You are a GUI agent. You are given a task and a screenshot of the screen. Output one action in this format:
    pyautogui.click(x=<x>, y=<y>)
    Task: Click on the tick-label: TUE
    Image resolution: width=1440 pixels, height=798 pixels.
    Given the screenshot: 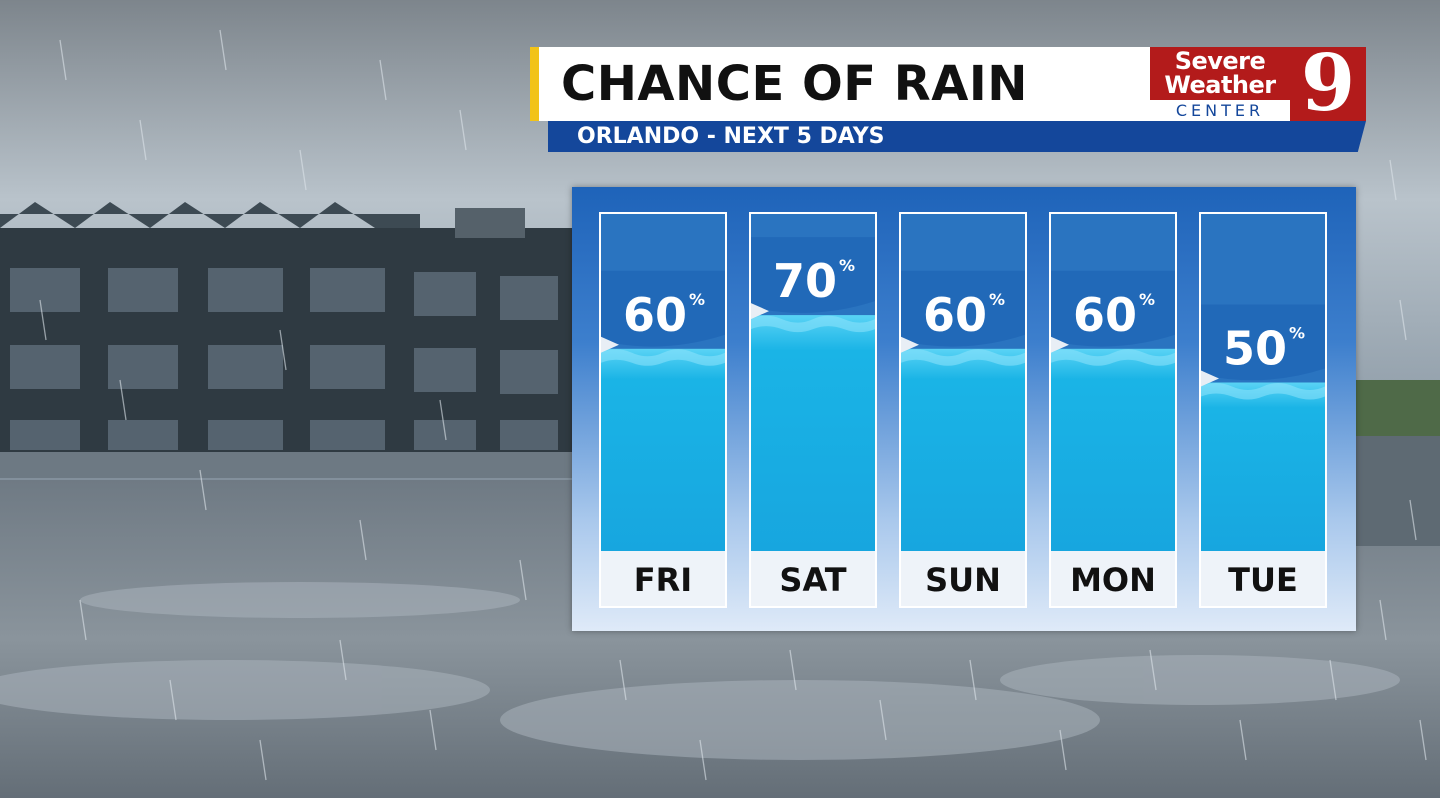 What is the action you would take?
    pyautogui.click(x=1263, y=580)
    